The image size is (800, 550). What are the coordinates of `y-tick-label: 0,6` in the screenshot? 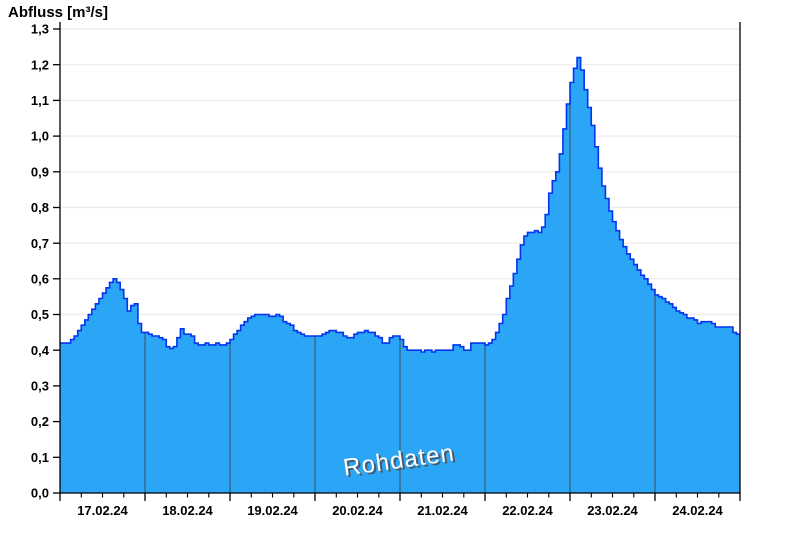 It's located at (40, 278).